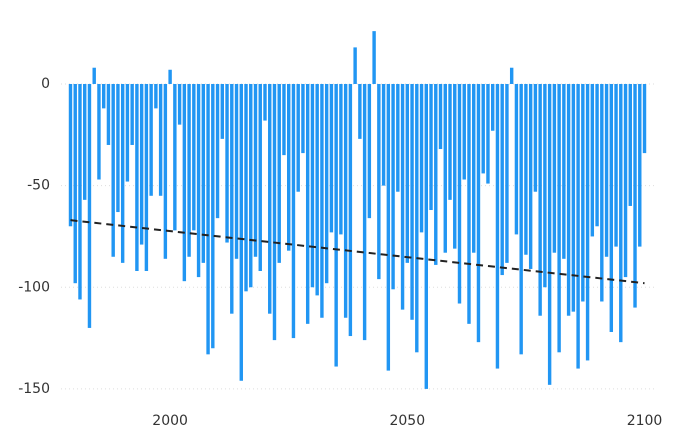  What do you see at coordinates (170, 421) in the screenshot?
I see `x-tick-label: 2000` at bounding box center [170, 421].